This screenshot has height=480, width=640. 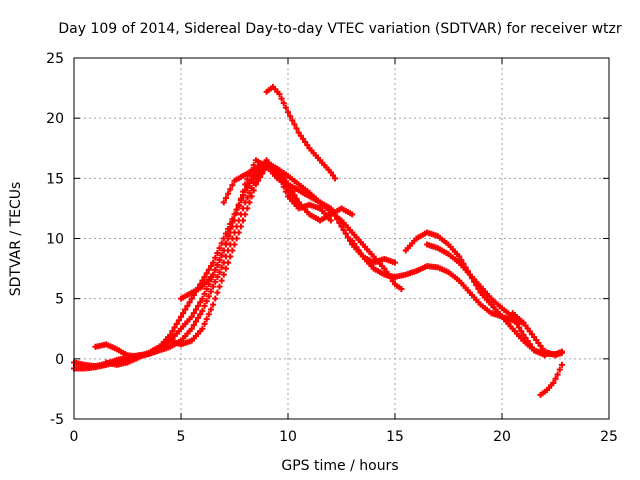 What do you see at coordinates (57, 420) in the screenshot?
I see `y-tick-label: -5` at bounding box center [57, 420].